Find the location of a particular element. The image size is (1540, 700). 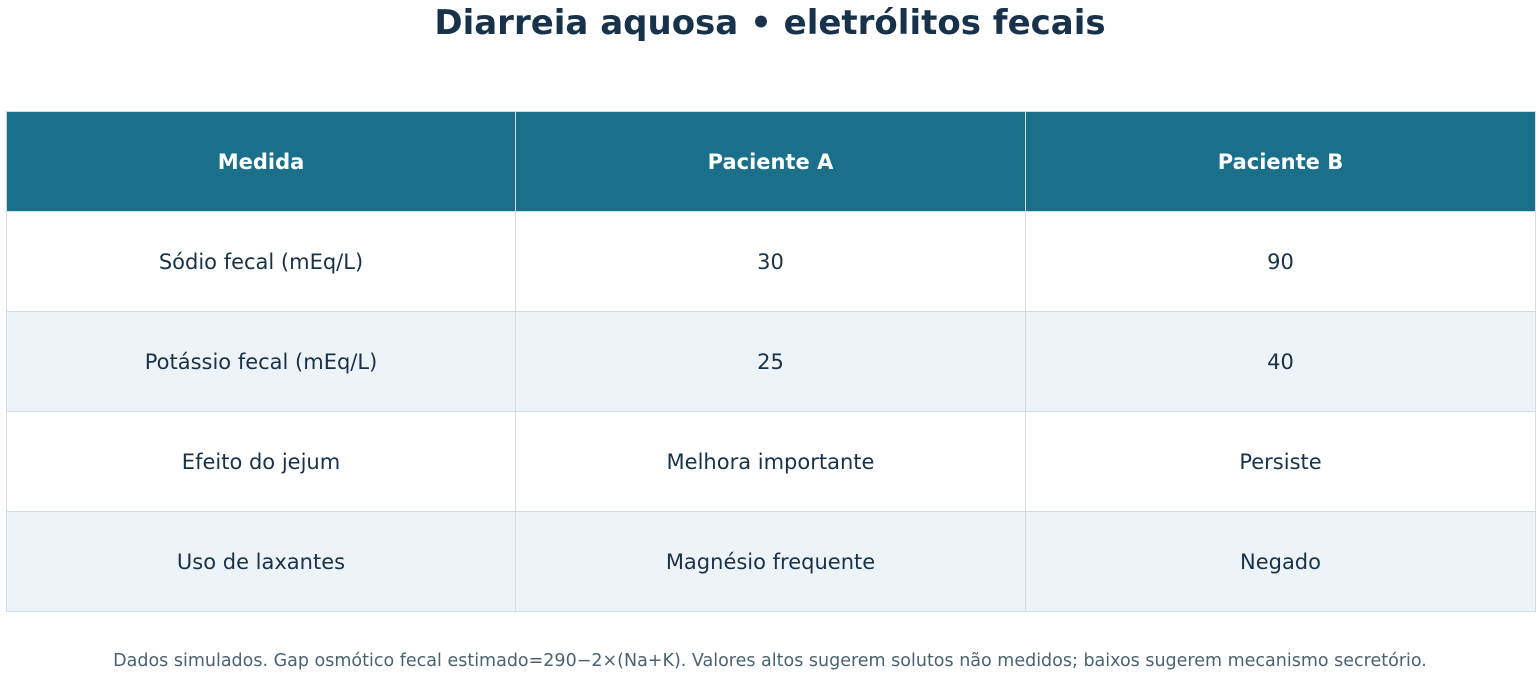

column-header-patient-a: Paciente A is located at coordinates (770, 161).